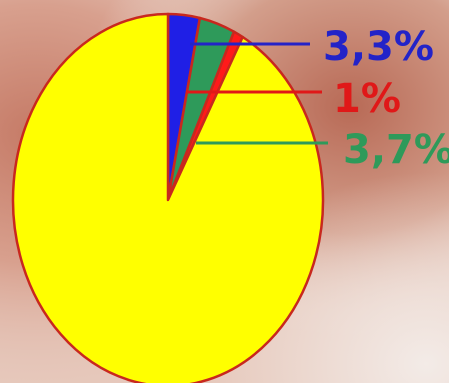 The image size is (449, 383). I want to click on data-labels: 3,3% 3,7% 1%, so click(386, 98).